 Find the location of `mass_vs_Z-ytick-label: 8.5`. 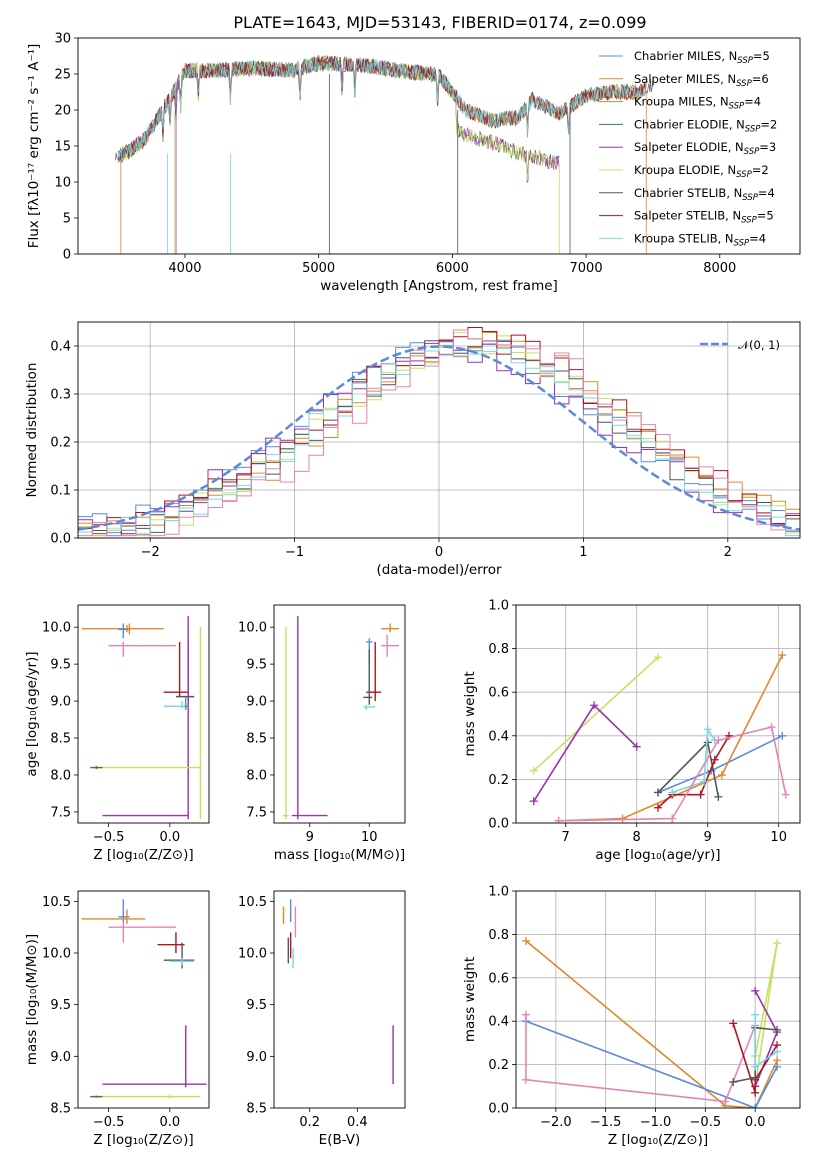

mass_vs_Z-ytick-label: 8.5 is located at coordinates (60, 1109).